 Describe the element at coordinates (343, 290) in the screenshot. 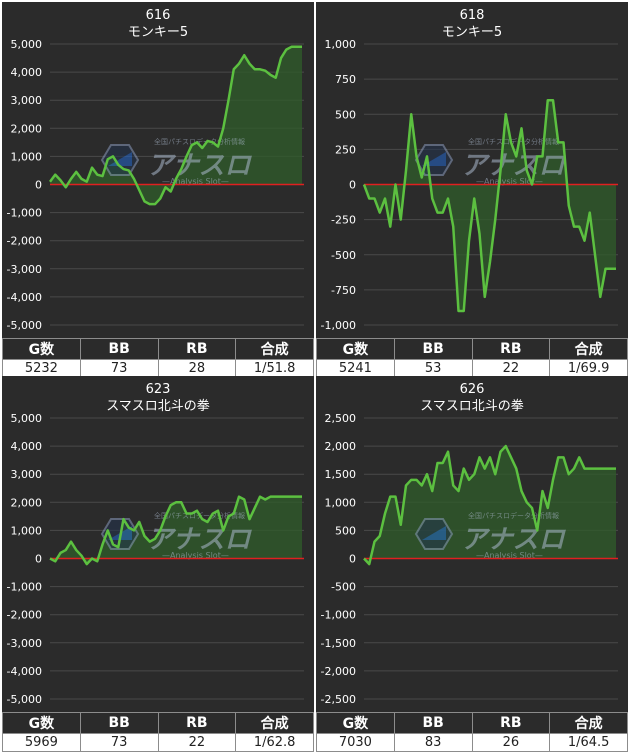

I see `y-tick-label: -750` at that location.